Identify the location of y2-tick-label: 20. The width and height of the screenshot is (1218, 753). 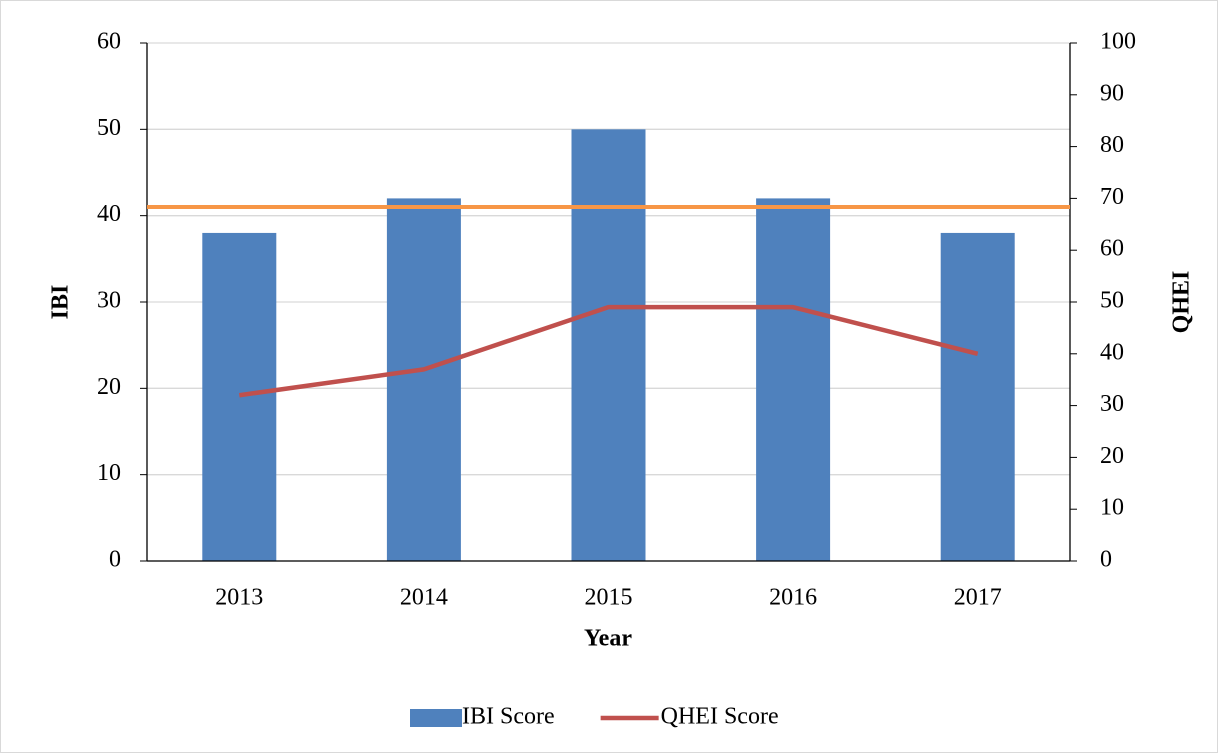
(1112, 456).